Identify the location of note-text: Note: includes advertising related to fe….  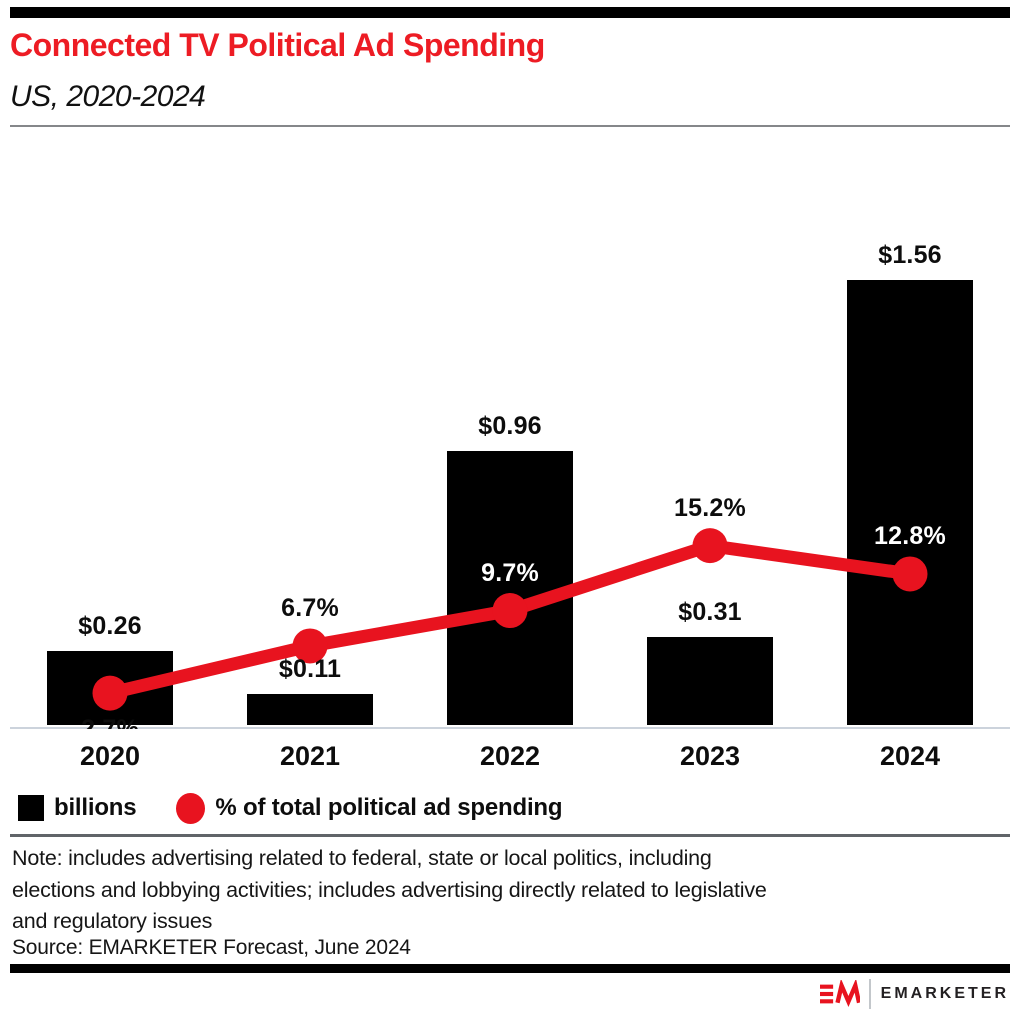
(389, 889).